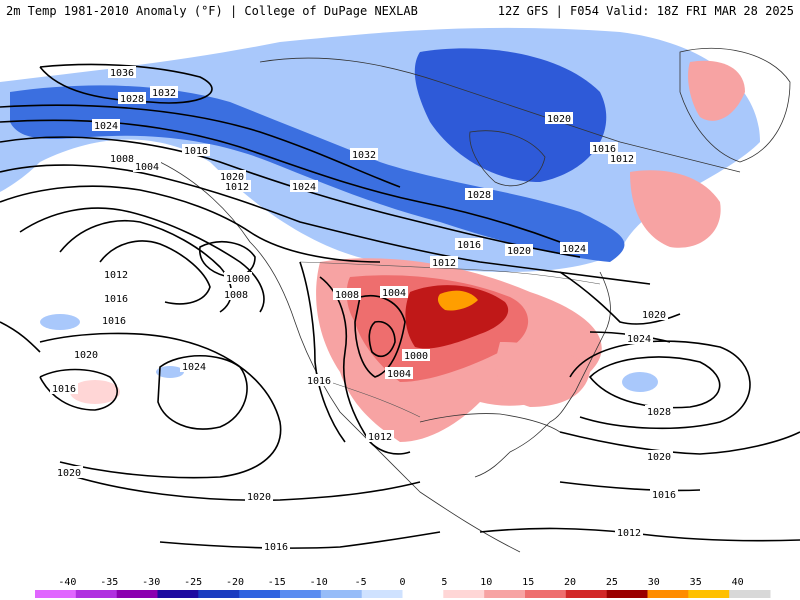 This screenshot has height=600, width=800. I want to click on warm-anomaly-pacific-patch, so click(95, 392).